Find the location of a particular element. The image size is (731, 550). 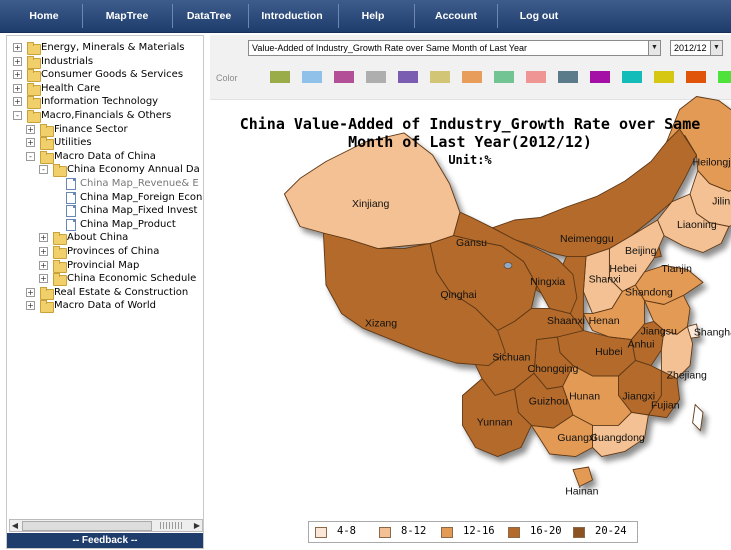

tree-item: + Energy, Minerals & Materials is located at coordinates (105, 48).